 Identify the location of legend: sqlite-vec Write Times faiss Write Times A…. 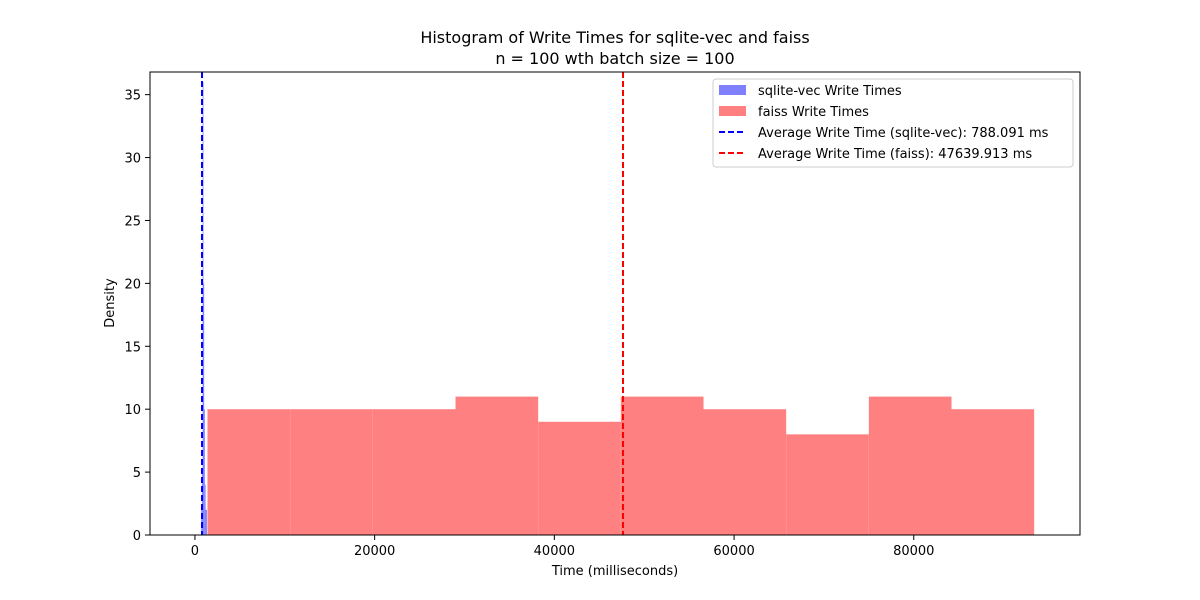
(893, 123).